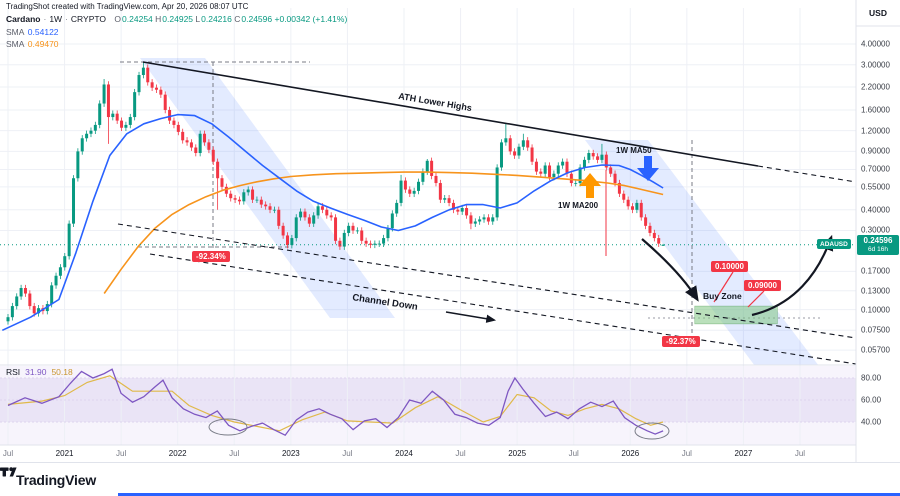 The height and width of the screenshot is (496, 900). What do you see at coordinates (311, 19) in the screenshot?
I see `change-value: +0.00342 (+1.41%)` at bounding box center [311, 19].